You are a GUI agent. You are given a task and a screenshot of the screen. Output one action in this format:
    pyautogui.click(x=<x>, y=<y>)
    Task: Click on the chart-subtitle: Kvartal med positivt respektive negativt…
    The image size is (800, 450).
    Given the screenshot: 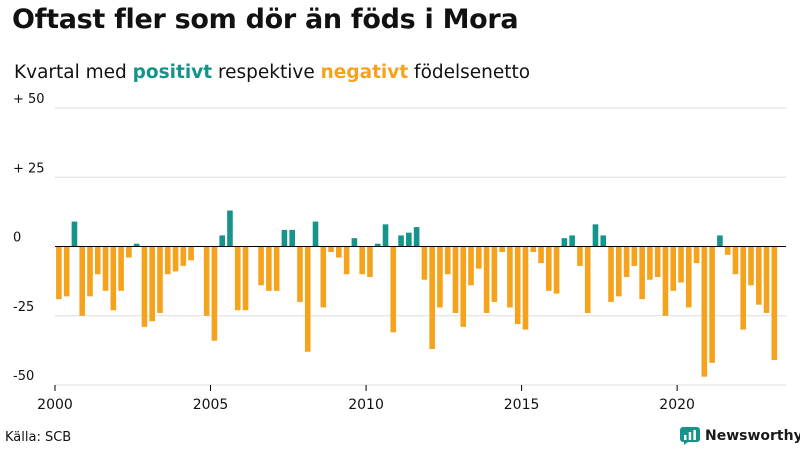 What is the action you would take?
    pyautogui.click(x=272, y=72)
    